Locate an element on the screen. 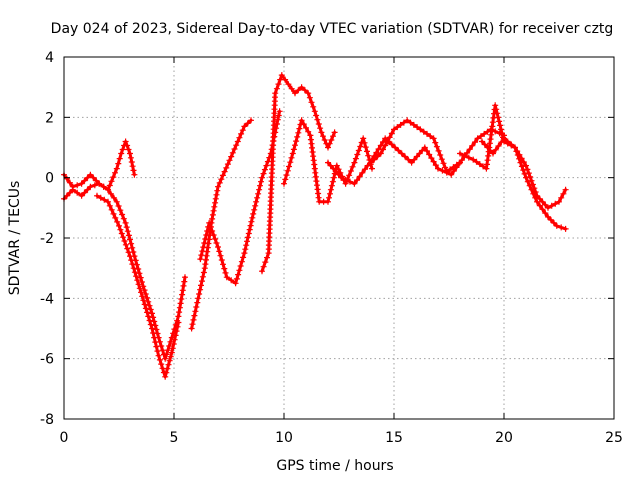  series-track-e is located at coordinates (240, 197).